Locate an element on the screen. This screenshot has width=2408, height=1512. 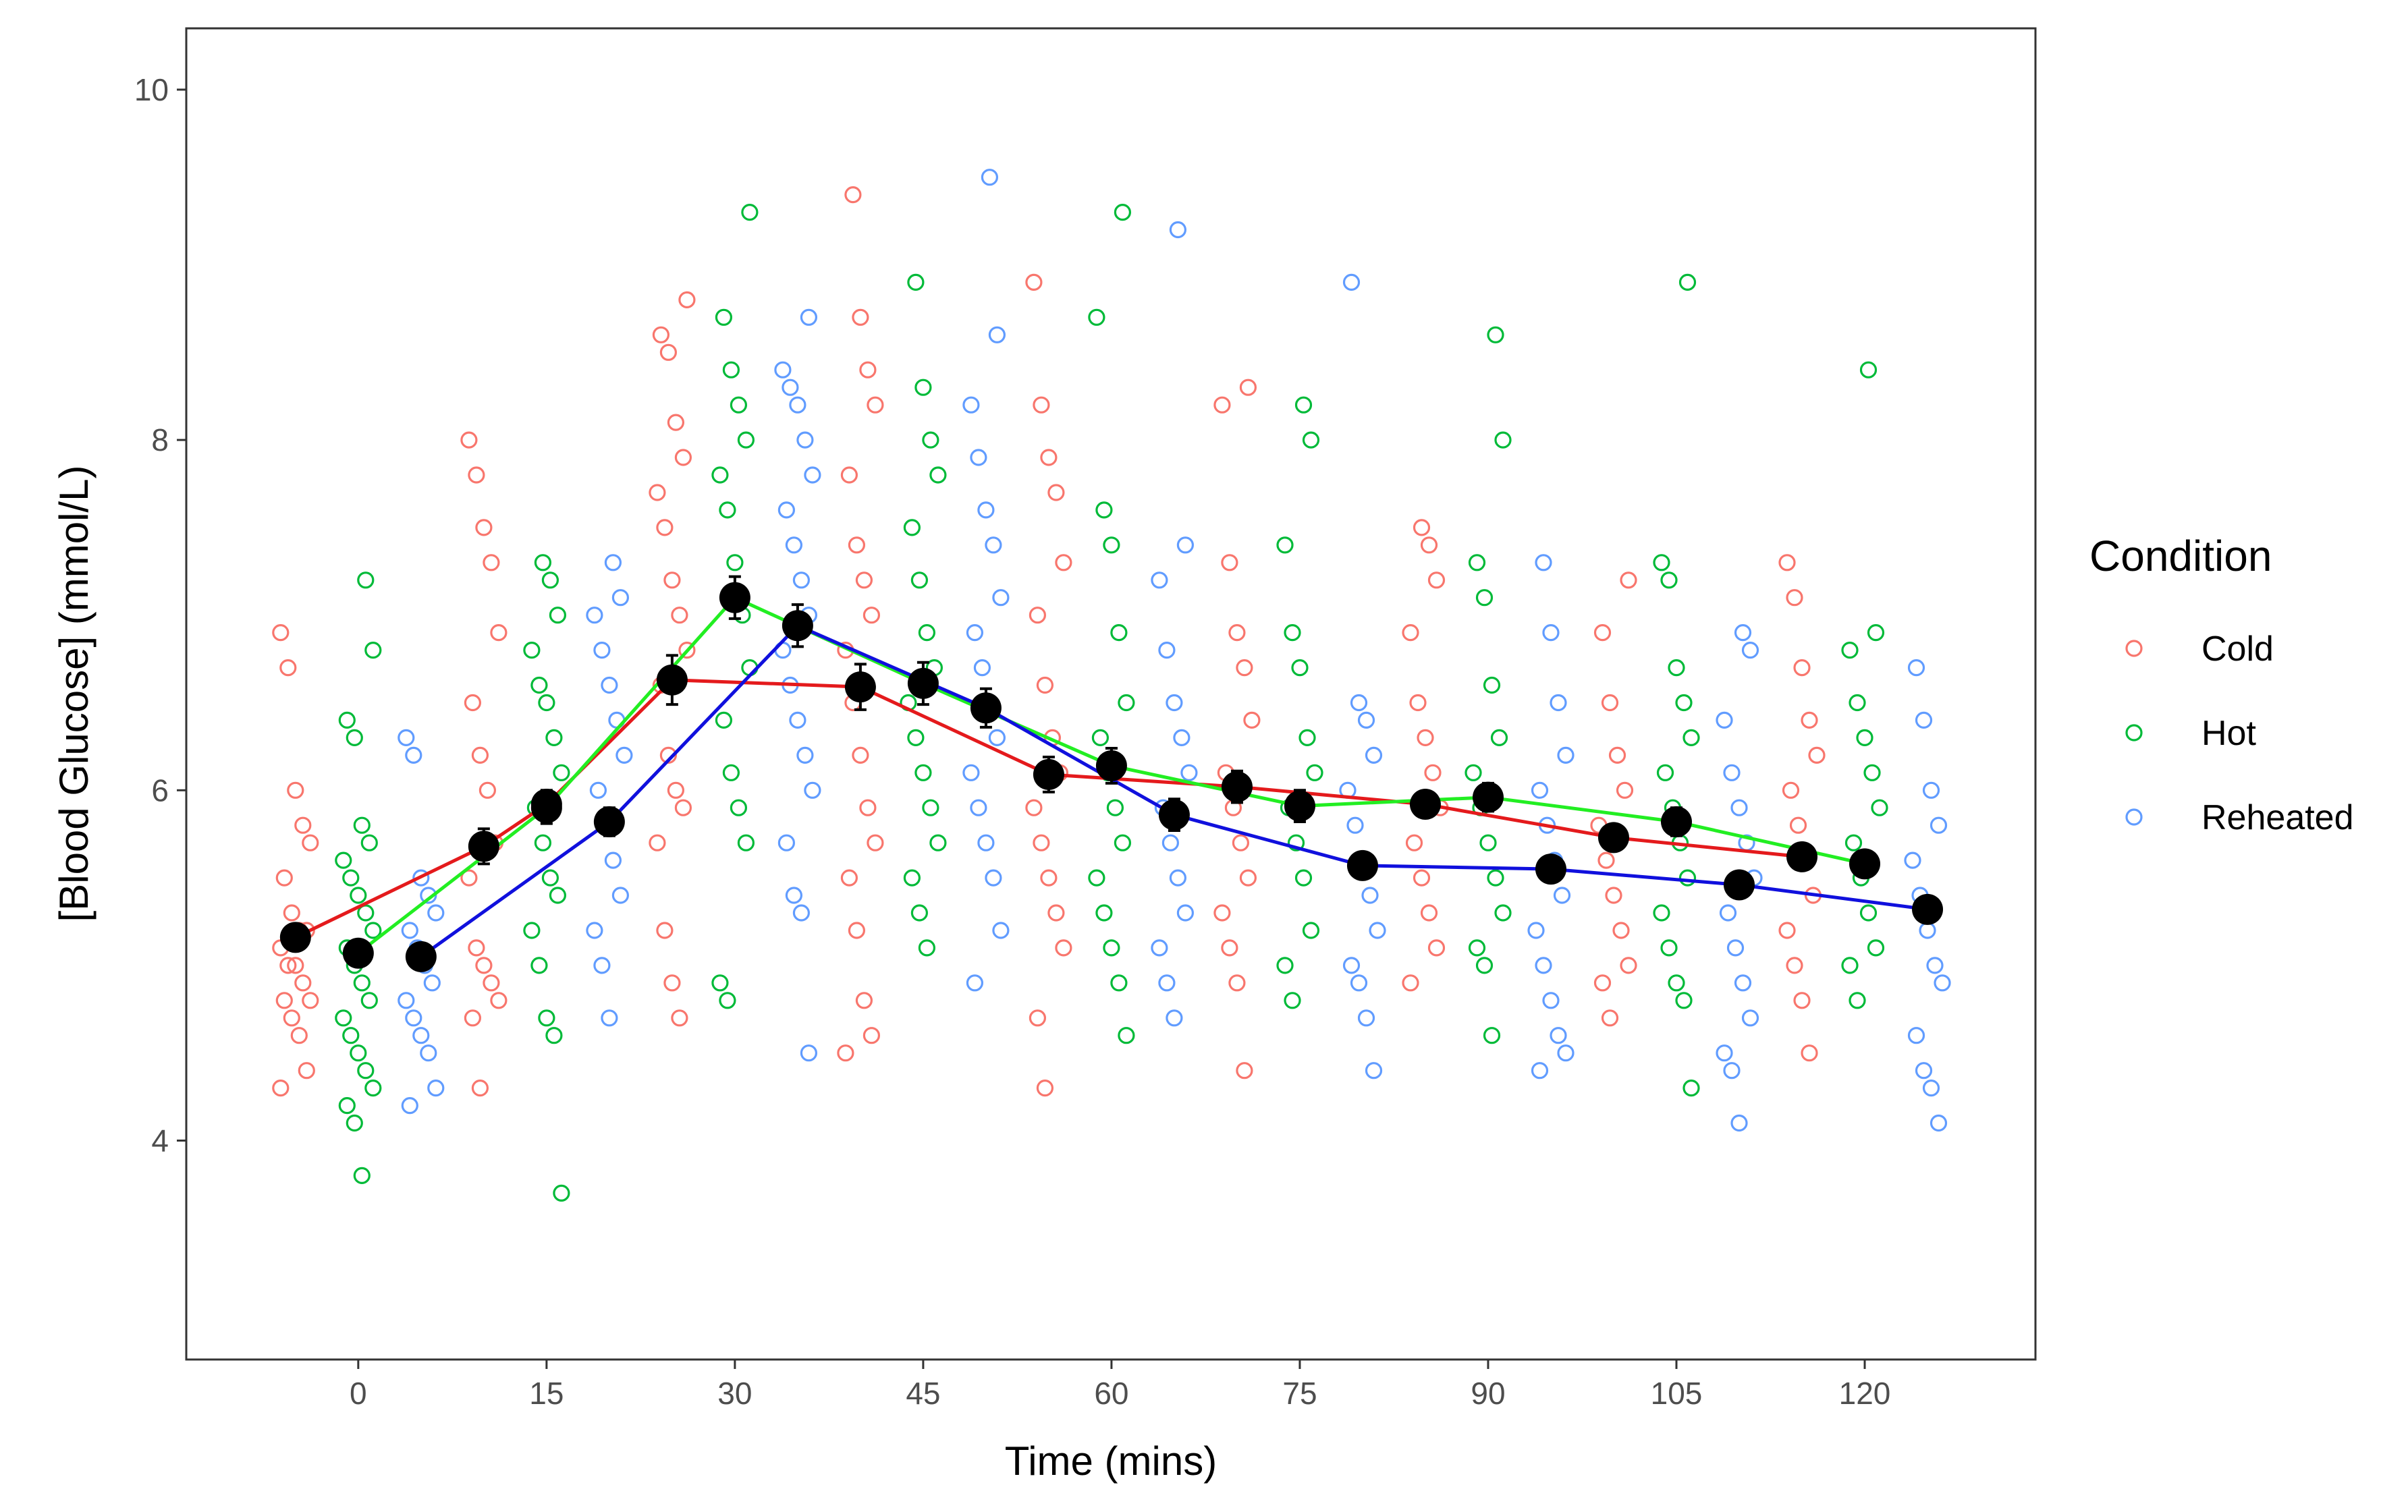
x-tick-label: 0 is located at coordinates (358, 1393).